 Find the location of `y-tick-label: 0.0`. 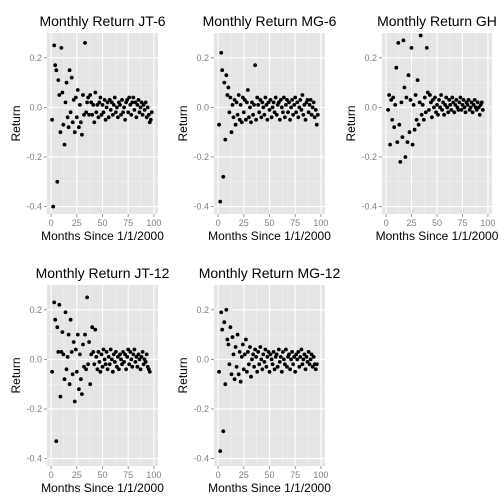

y-tick-label: 0.0 is located at coordinates (35, 359).